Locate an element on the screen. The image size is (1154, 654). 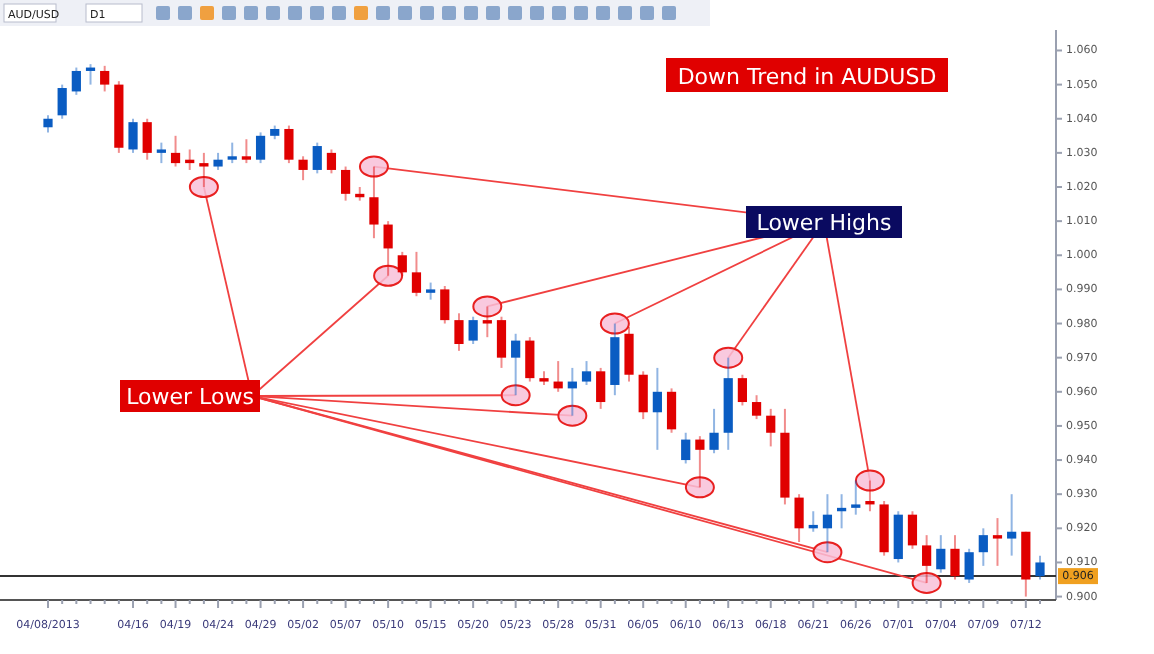
annotation: Lower Highs is located at coordinates (824, 223).